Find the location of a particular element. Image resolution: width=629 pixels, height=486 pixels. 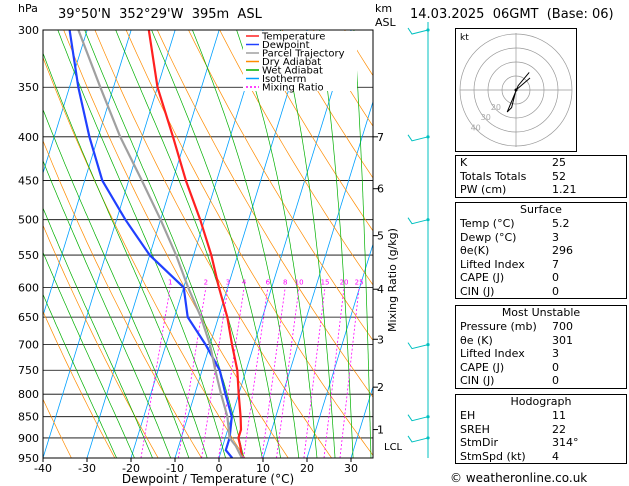

table-row: StmSpd (kt) 4 is located at coordinates (541, 457).